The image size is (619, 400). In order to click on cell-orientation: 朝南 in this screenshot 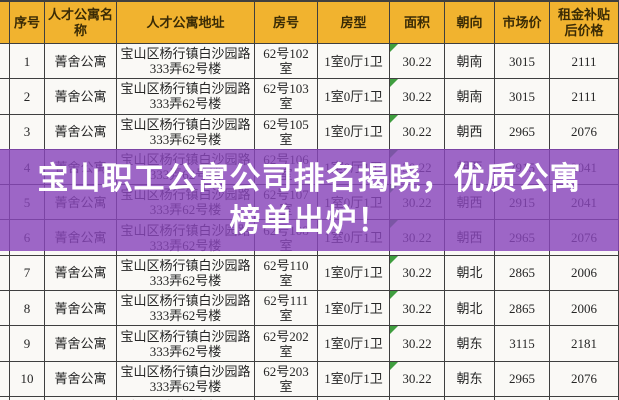, I will do `click(470, 97)`.